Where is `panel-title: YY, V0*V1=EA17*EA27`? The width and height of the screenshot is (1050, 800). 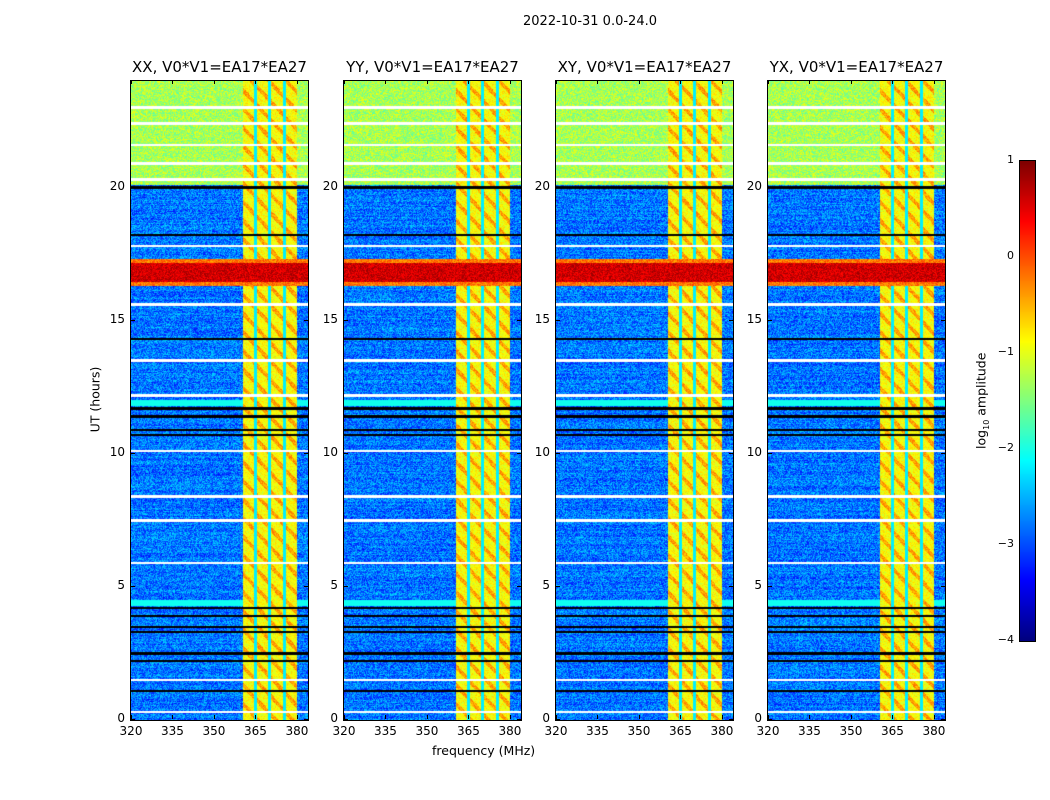
panel-title: YY, V0*V1=EA17*EA27 is located at coordinates (432, 67).